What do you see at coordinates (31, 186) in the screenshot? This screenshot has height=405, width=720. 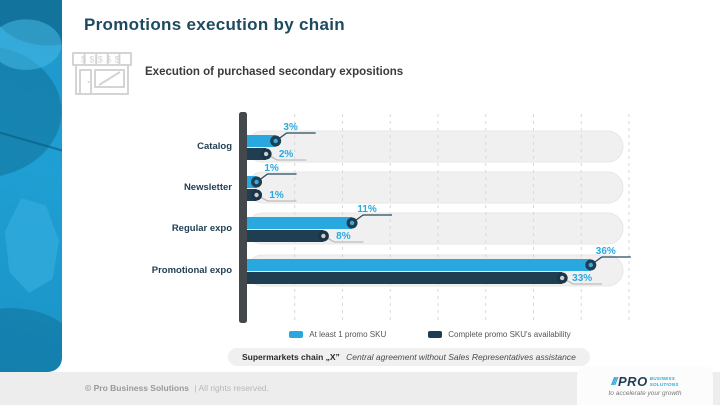 I see `sidebar-decorative-image` at bounding box center [31, 186].